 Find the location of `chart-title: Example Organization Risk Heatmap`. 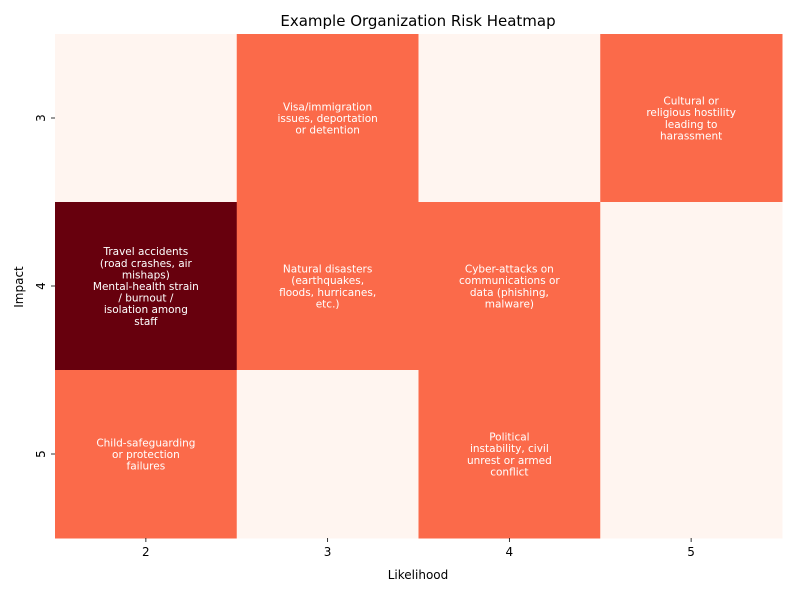

chart-title: Example Organization Risk Heatmap is located at coordinates (417, 21).